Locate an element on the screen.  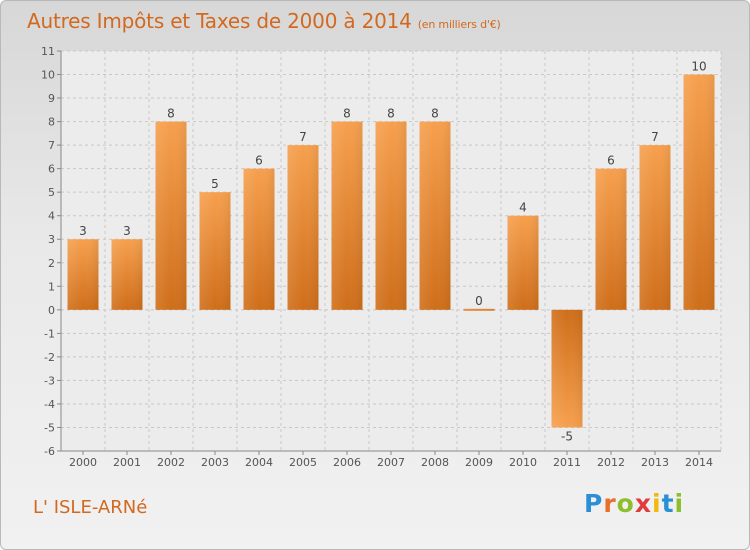
x-tick-label: 2014 is located at coordinates (699, 462).